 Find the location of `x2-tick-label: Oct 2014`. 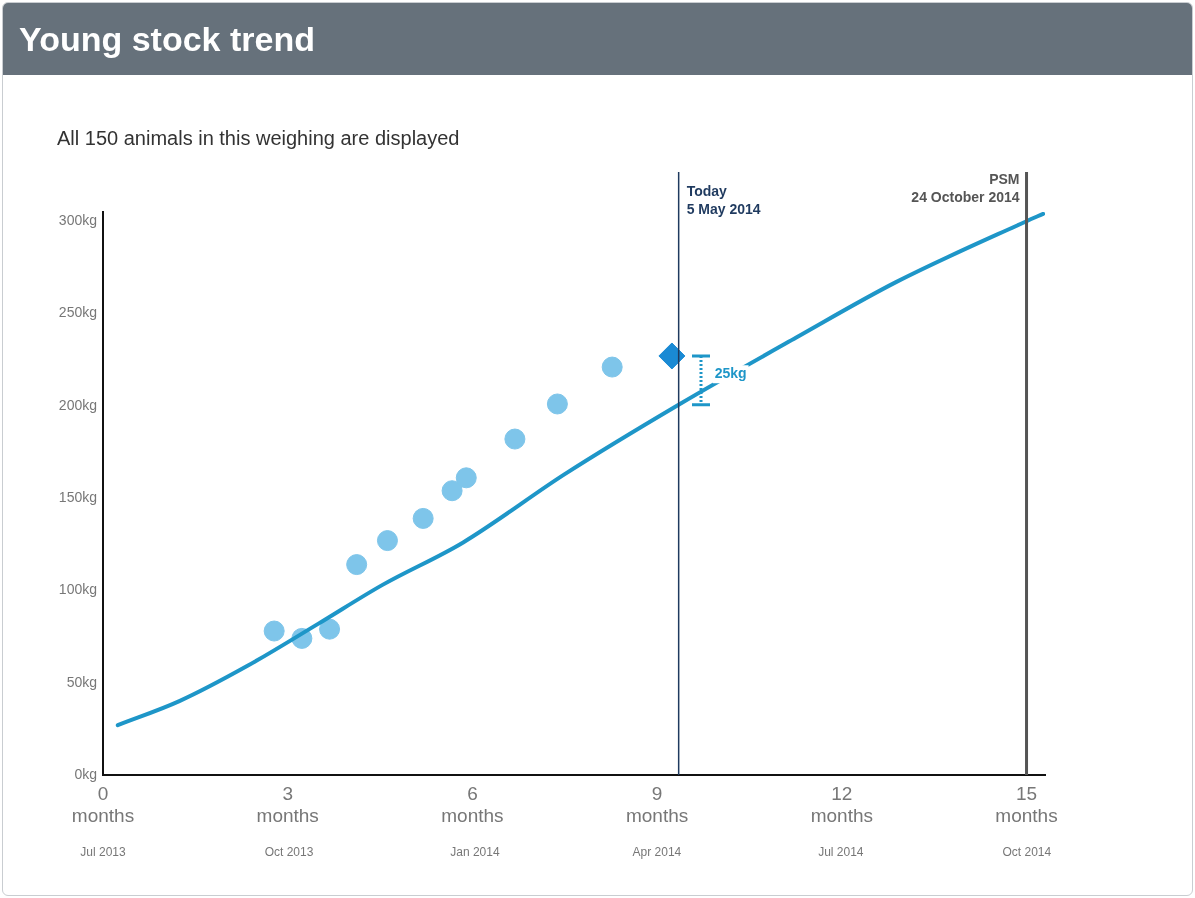

x2-tick-label: Oct 2014 is located at coordinates (1027, 851).